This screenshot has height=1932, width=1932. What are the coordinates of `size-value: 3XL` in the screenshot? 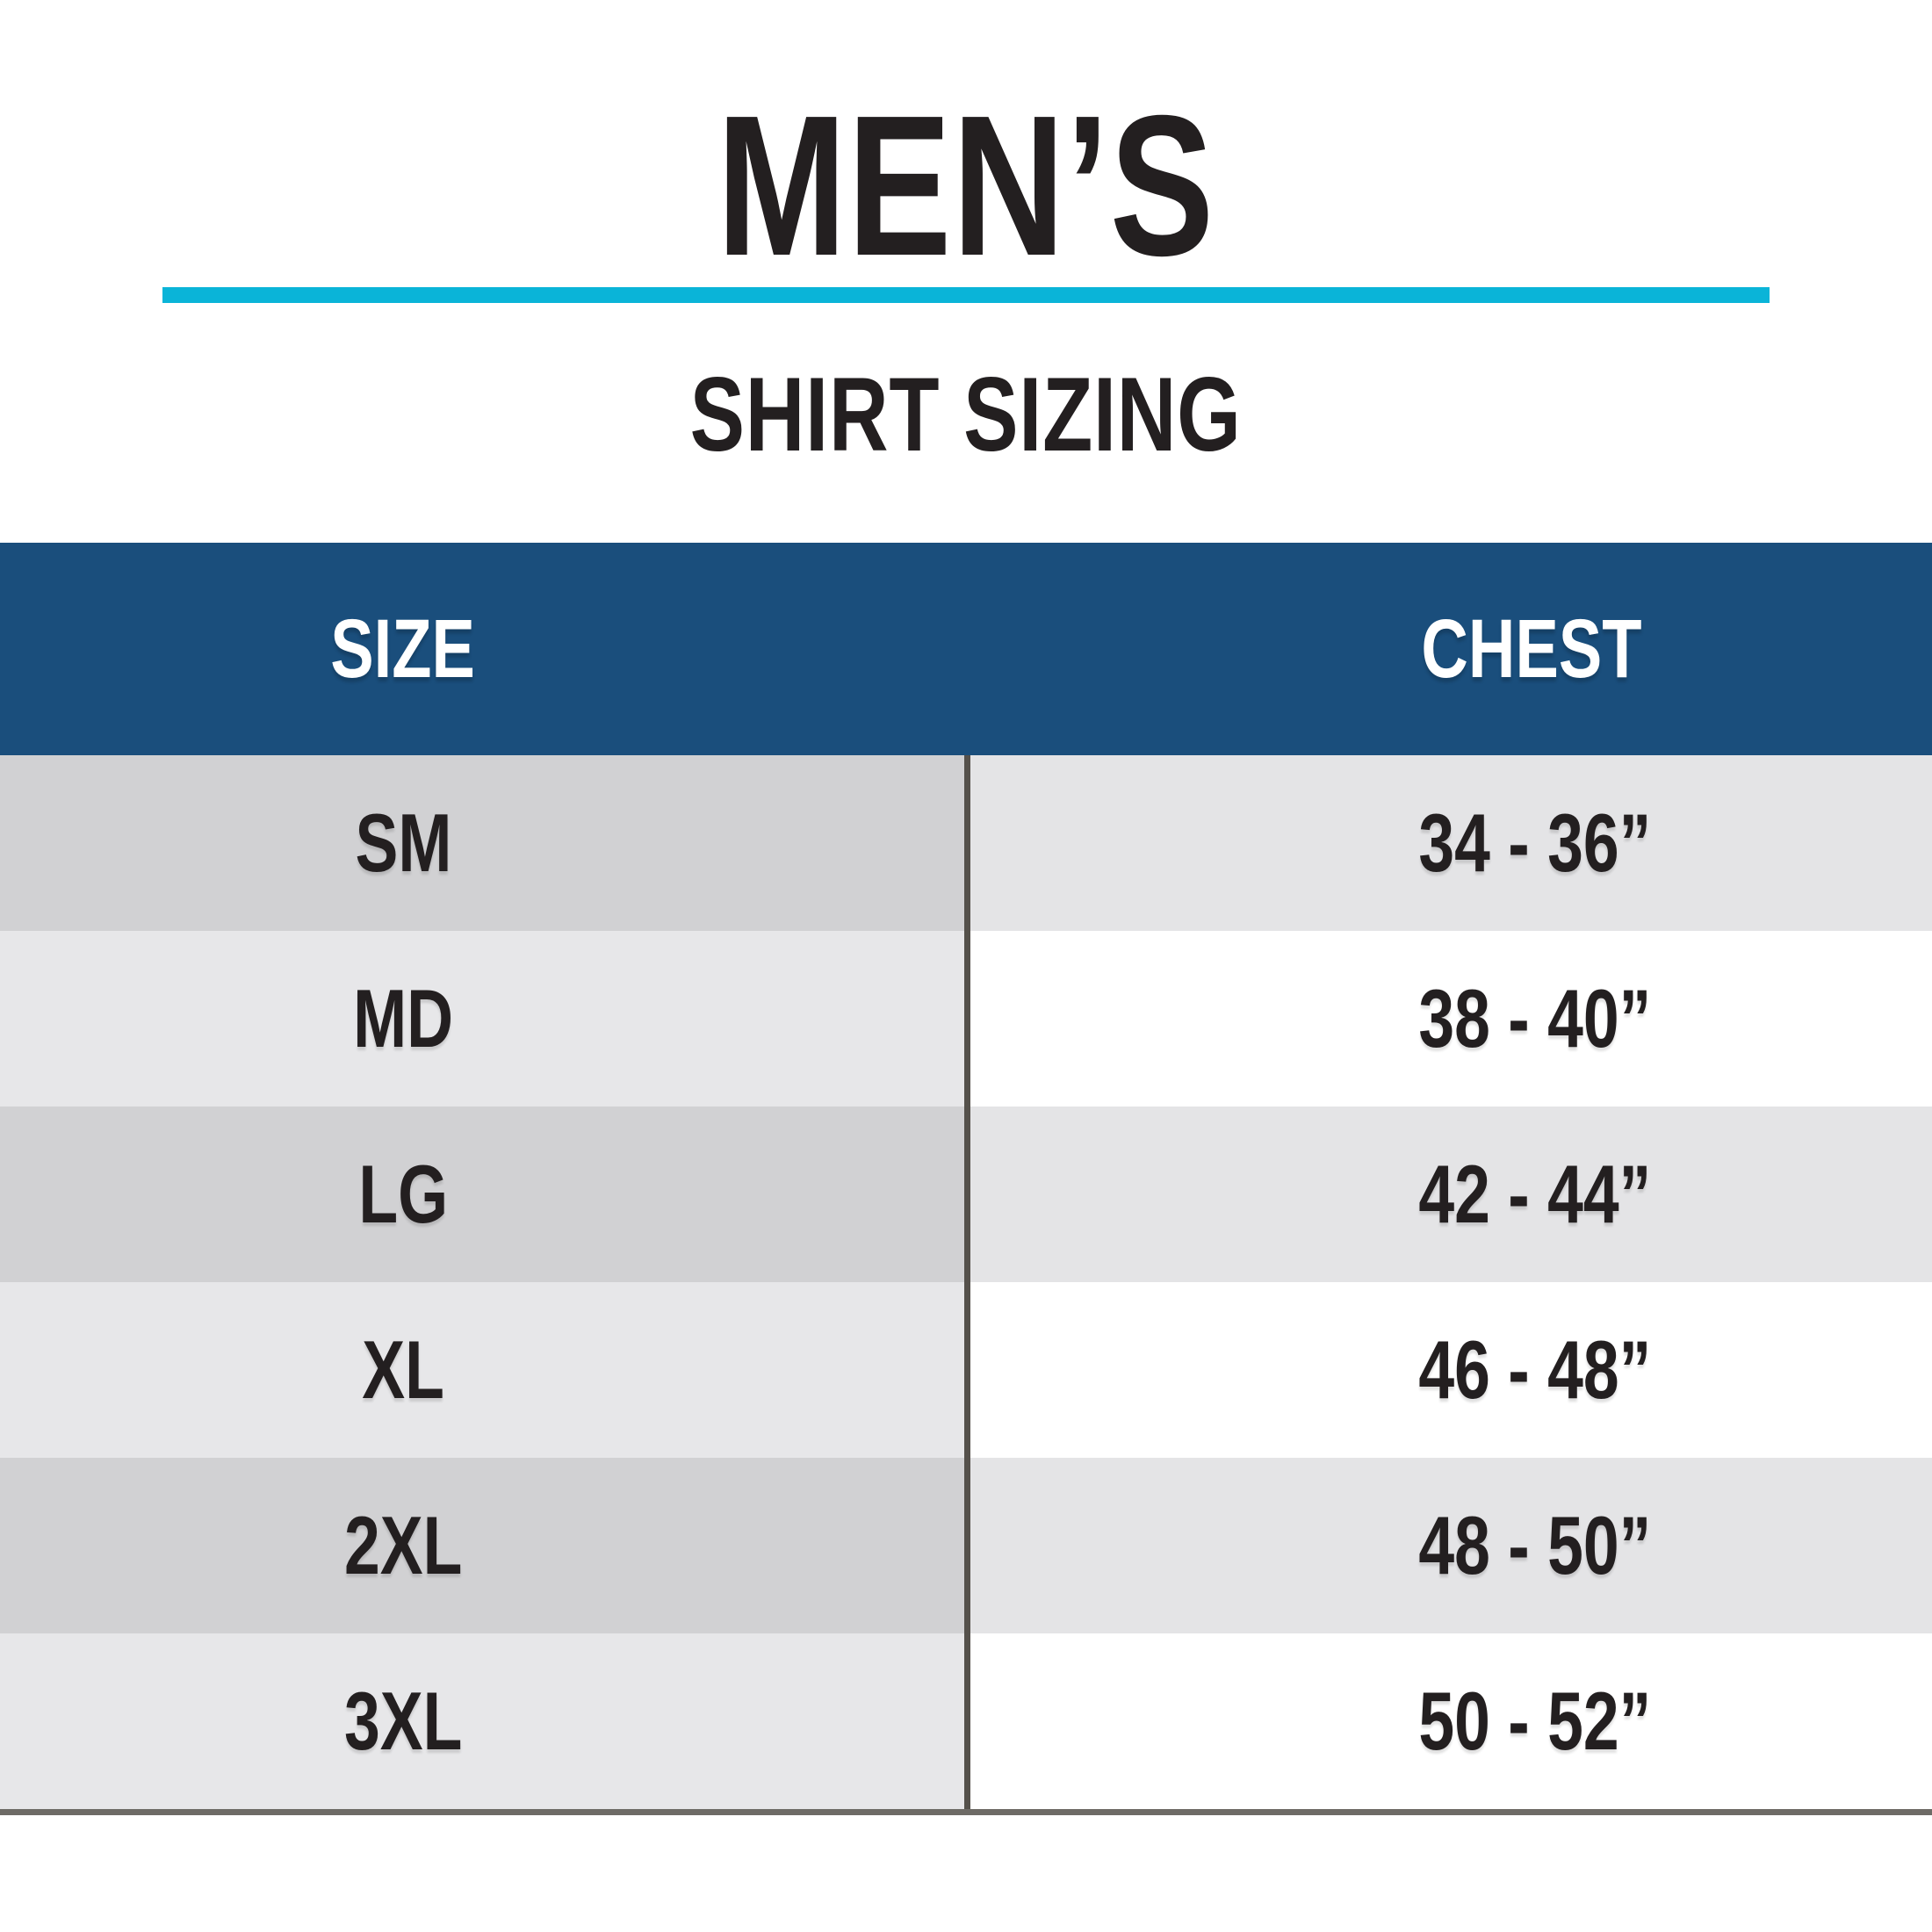 It's located at (403, 1721).